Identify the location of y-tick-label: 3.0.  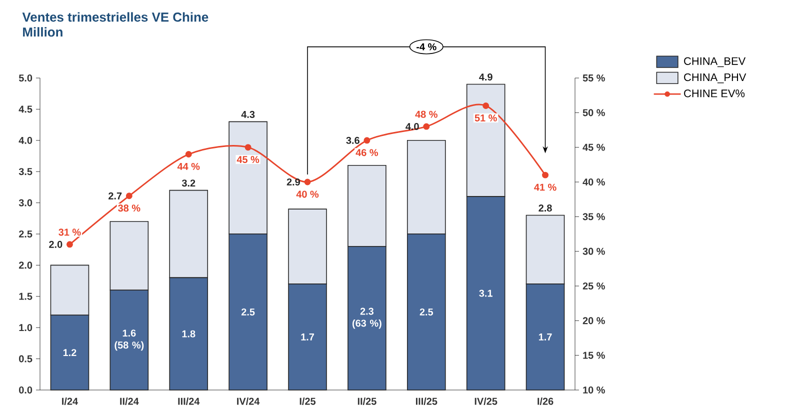
(25, 202).